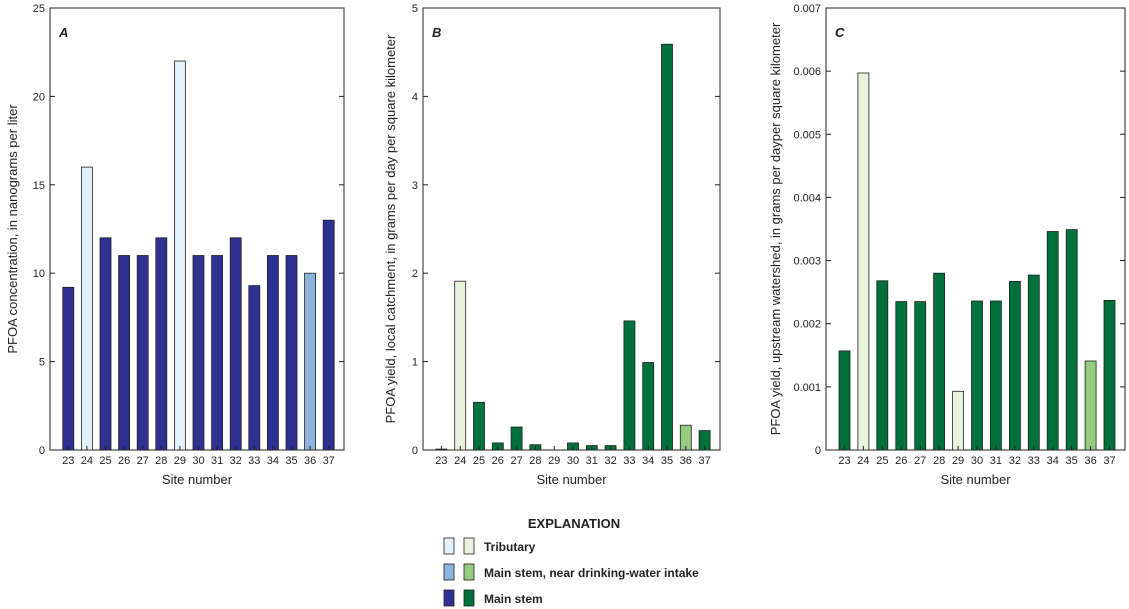  Describe the element at coordinates (1072, 461) in the screenshot. I see `x-tick-label: 35` at that location.